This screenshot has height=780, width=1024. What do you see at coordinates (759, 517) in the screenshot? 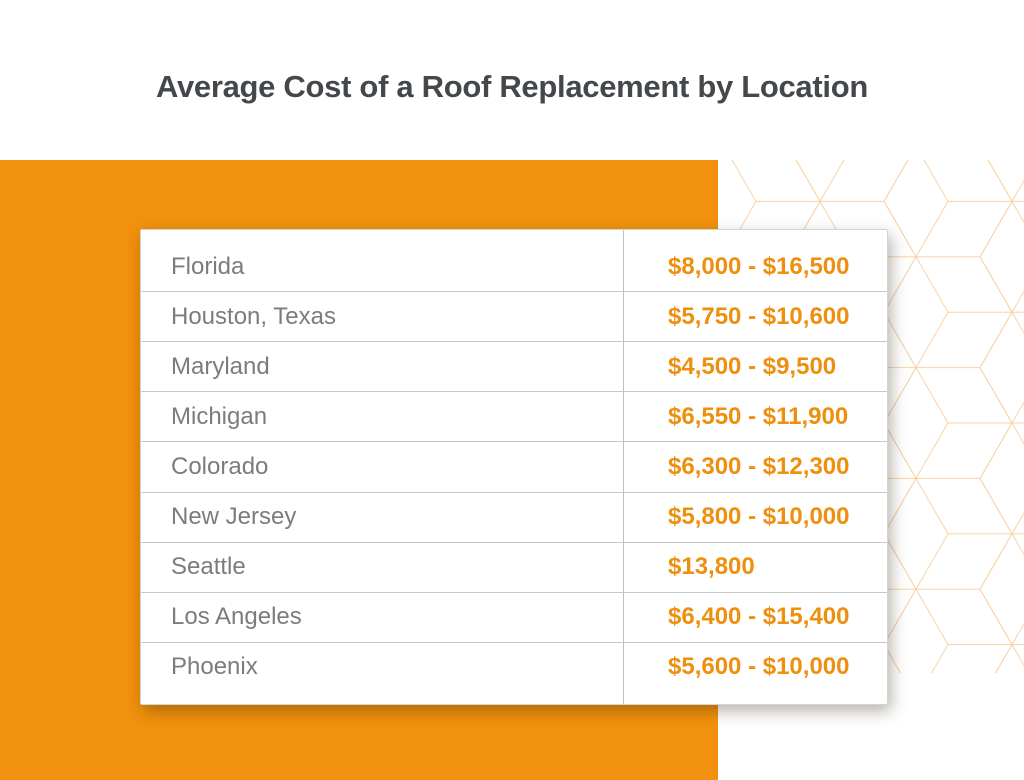
I see `cost-value: $5,800 - $10,000` at bounding box center [759, 517].